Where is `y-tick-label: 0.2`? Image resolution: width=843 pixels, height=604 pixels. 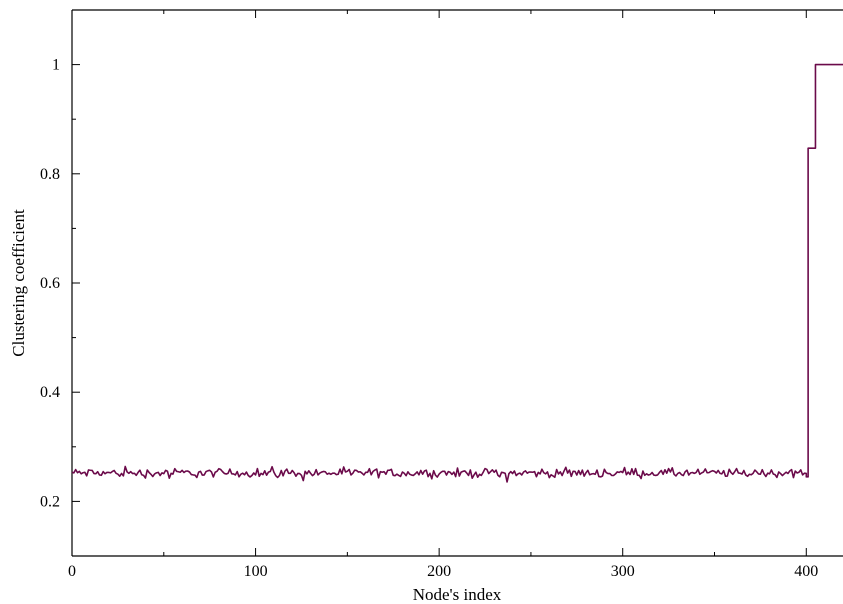 y-tick-label: 0.2 is located at coordinates (50, 501).